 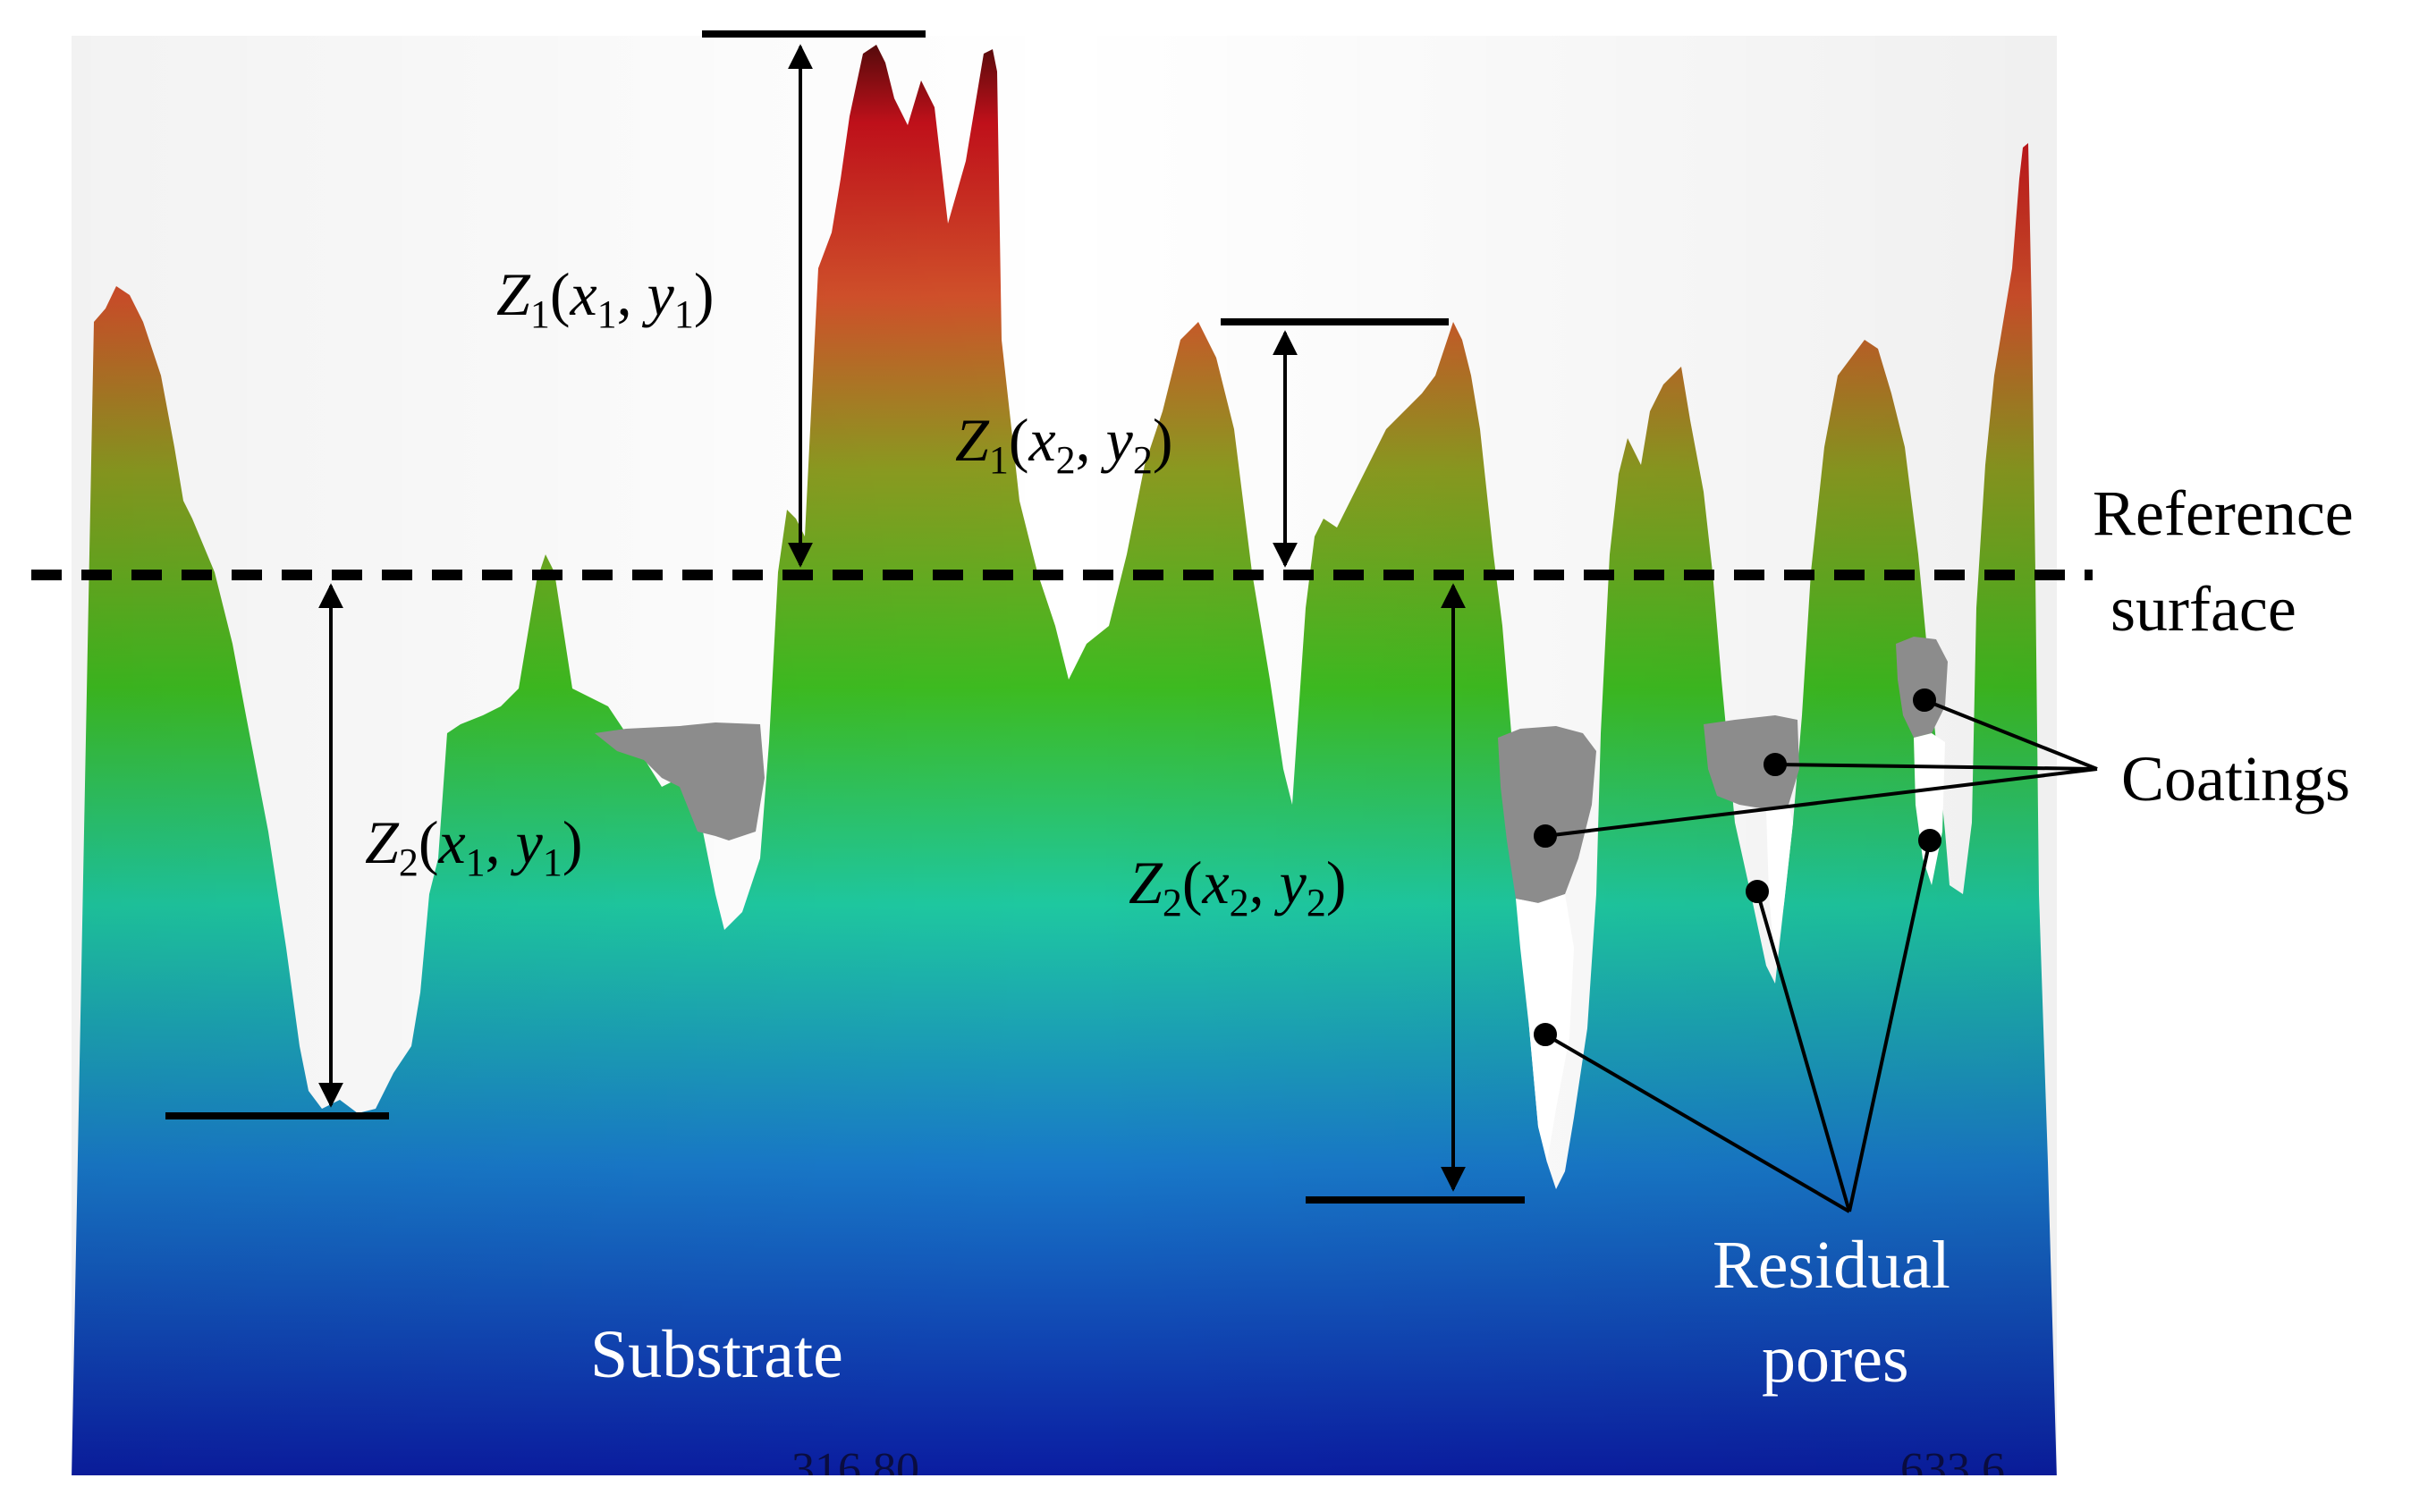 What do you see at coordinates (2203, 609) in the screenshot?
I see `label-reference-surface-line2: surface` at bounding box center [2203, 609].